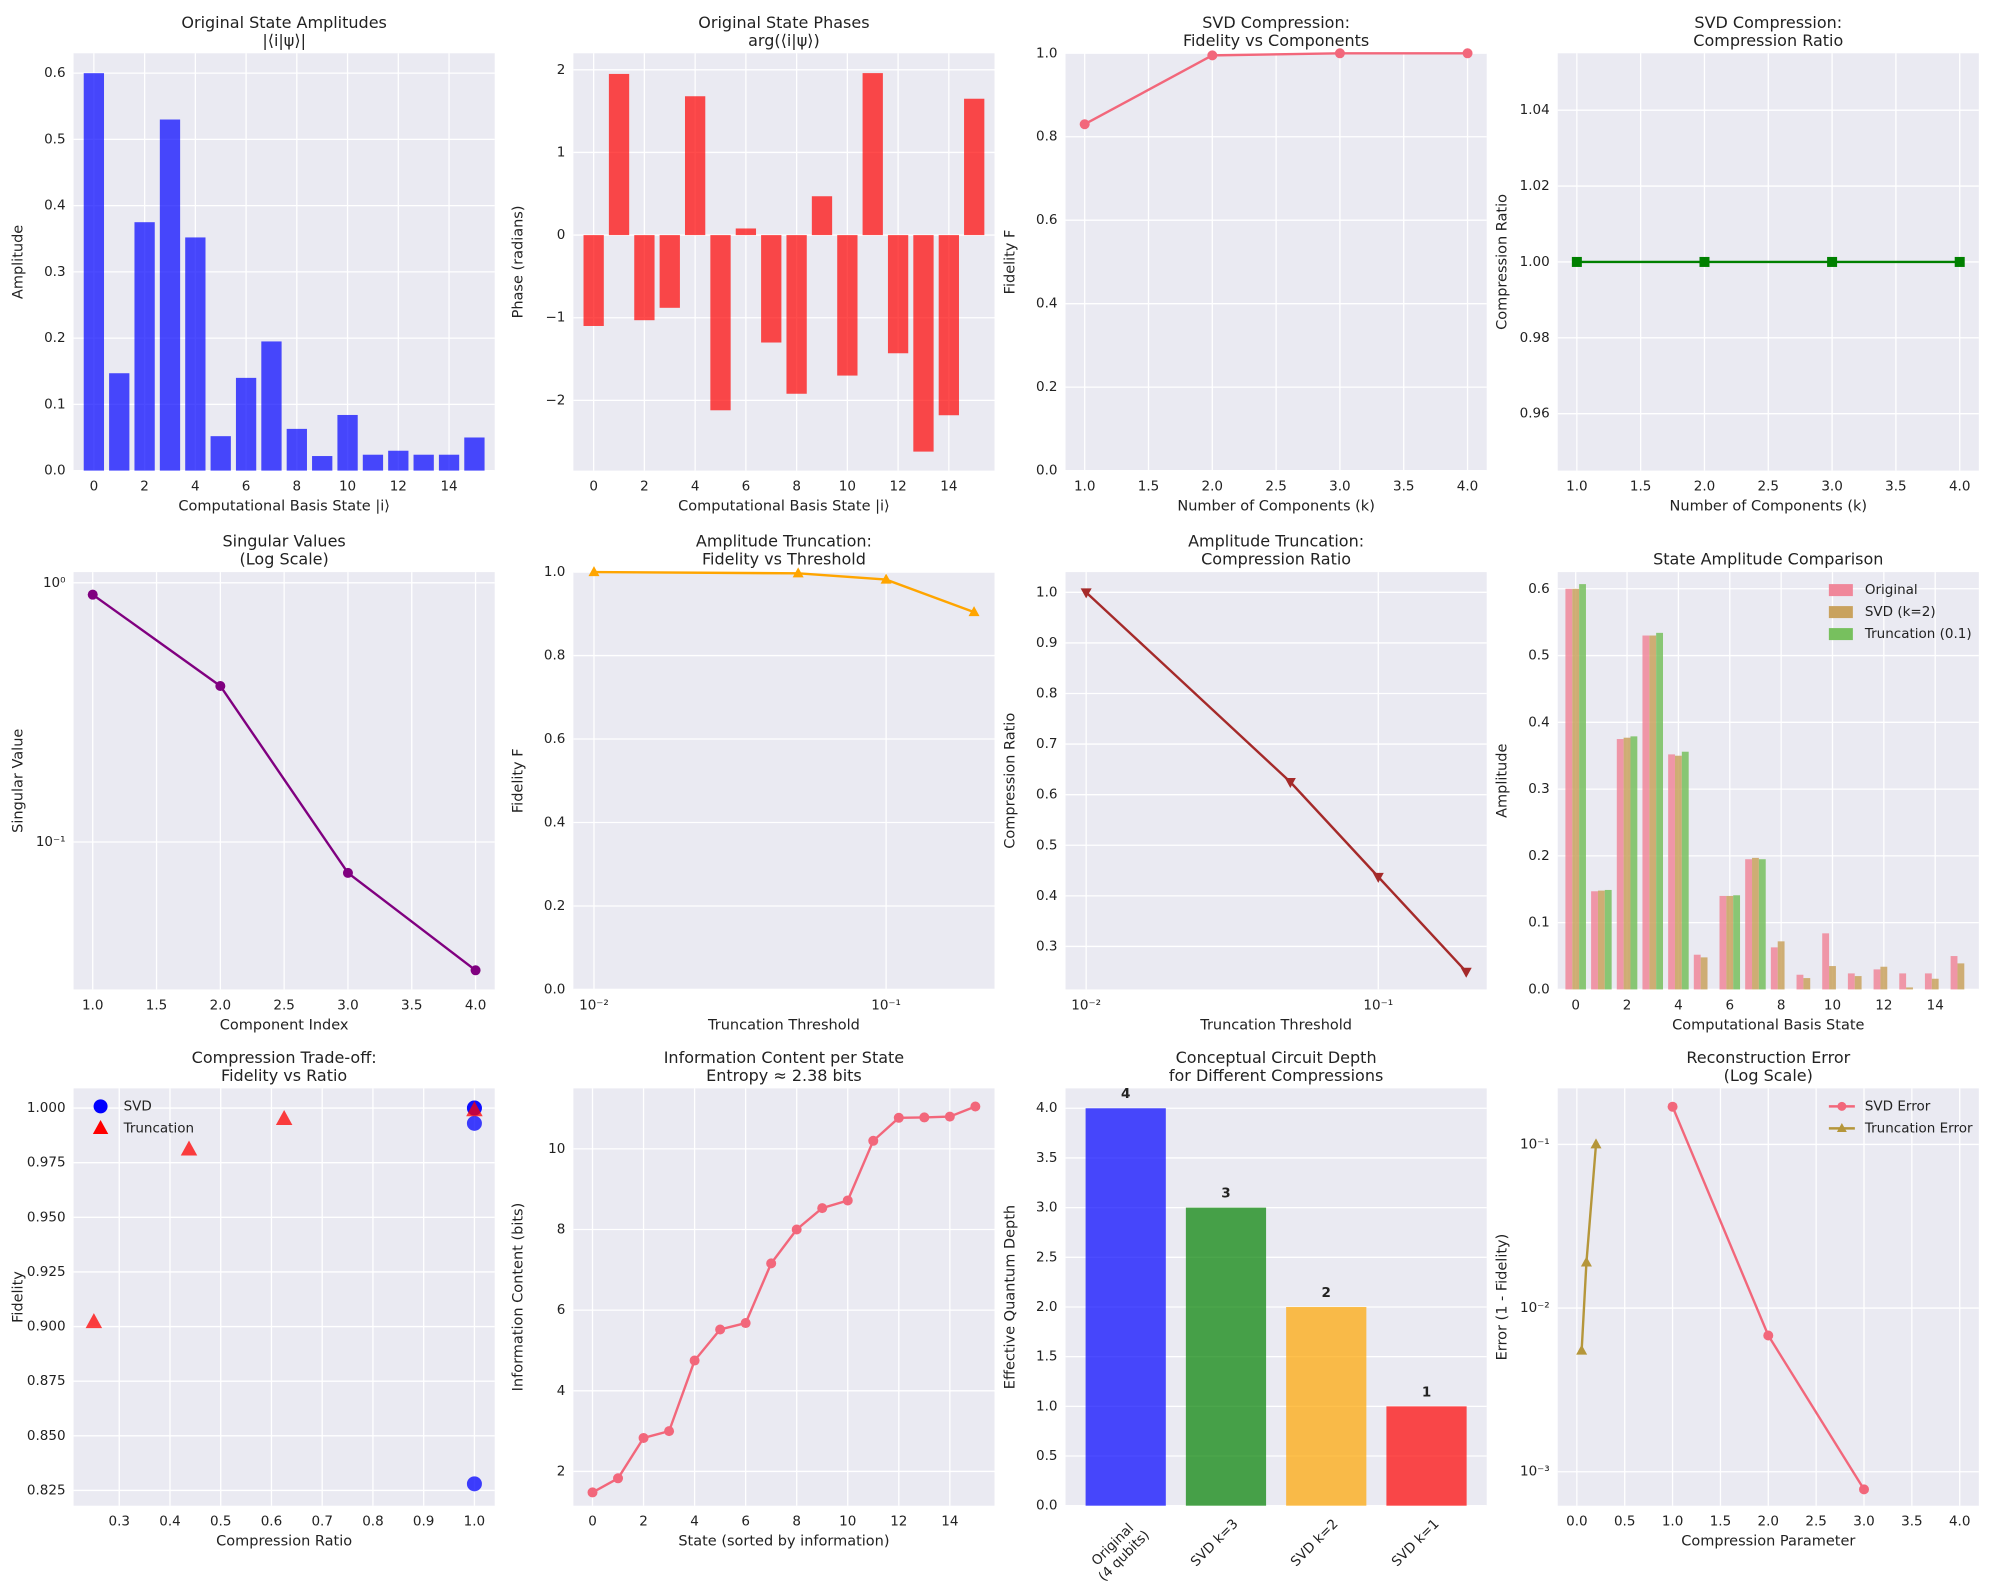 This screenshot has width=1989, height=1589. I want to click on value-label: 2, so click(1326, 1293).